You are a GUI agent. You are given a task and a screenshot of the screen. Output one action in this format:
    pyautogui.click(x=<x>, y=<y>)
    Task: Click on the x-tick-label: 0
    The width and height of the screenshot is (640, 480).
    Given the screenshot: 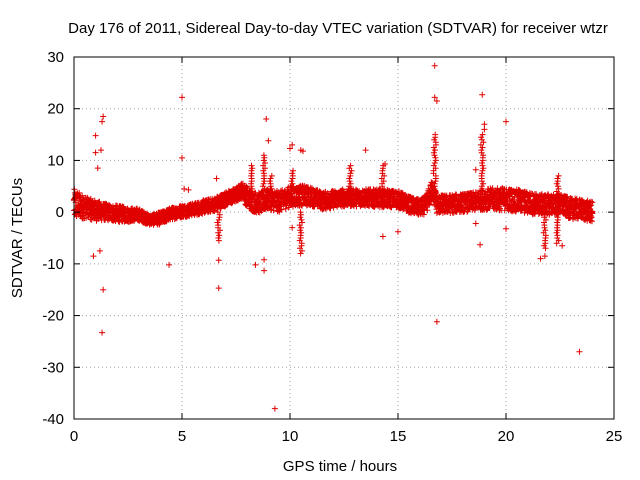 What is the action you would take?
    pyautogui.click(x=74, y=436)
    